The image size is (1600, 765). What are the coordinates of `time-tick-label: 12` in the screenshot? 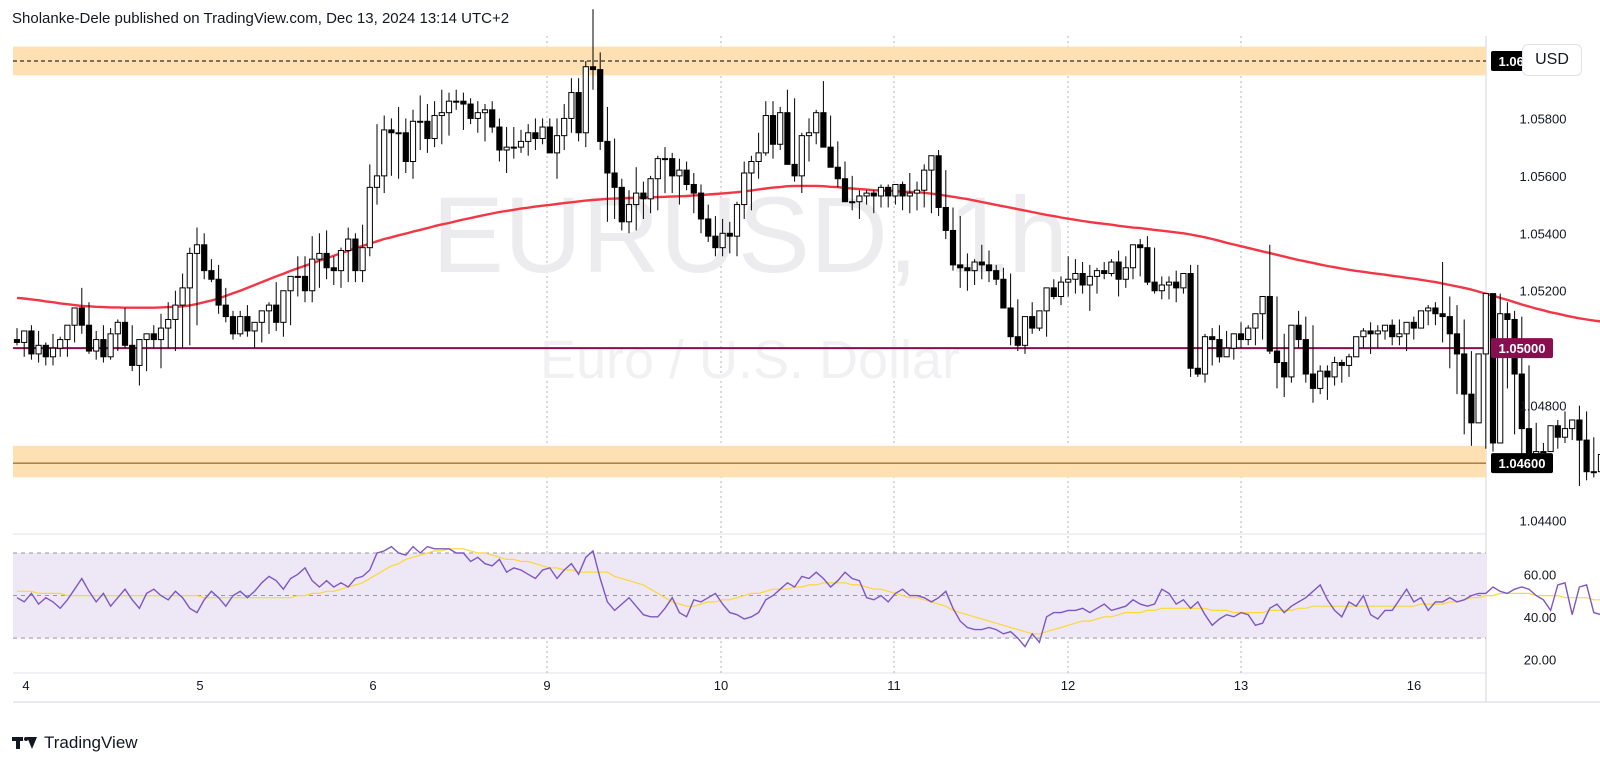 It's located at (1068, 685).